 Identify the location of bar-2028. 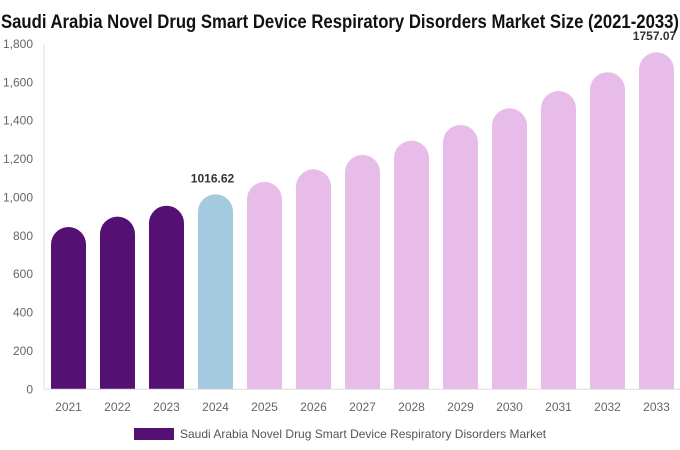
(411, 265).